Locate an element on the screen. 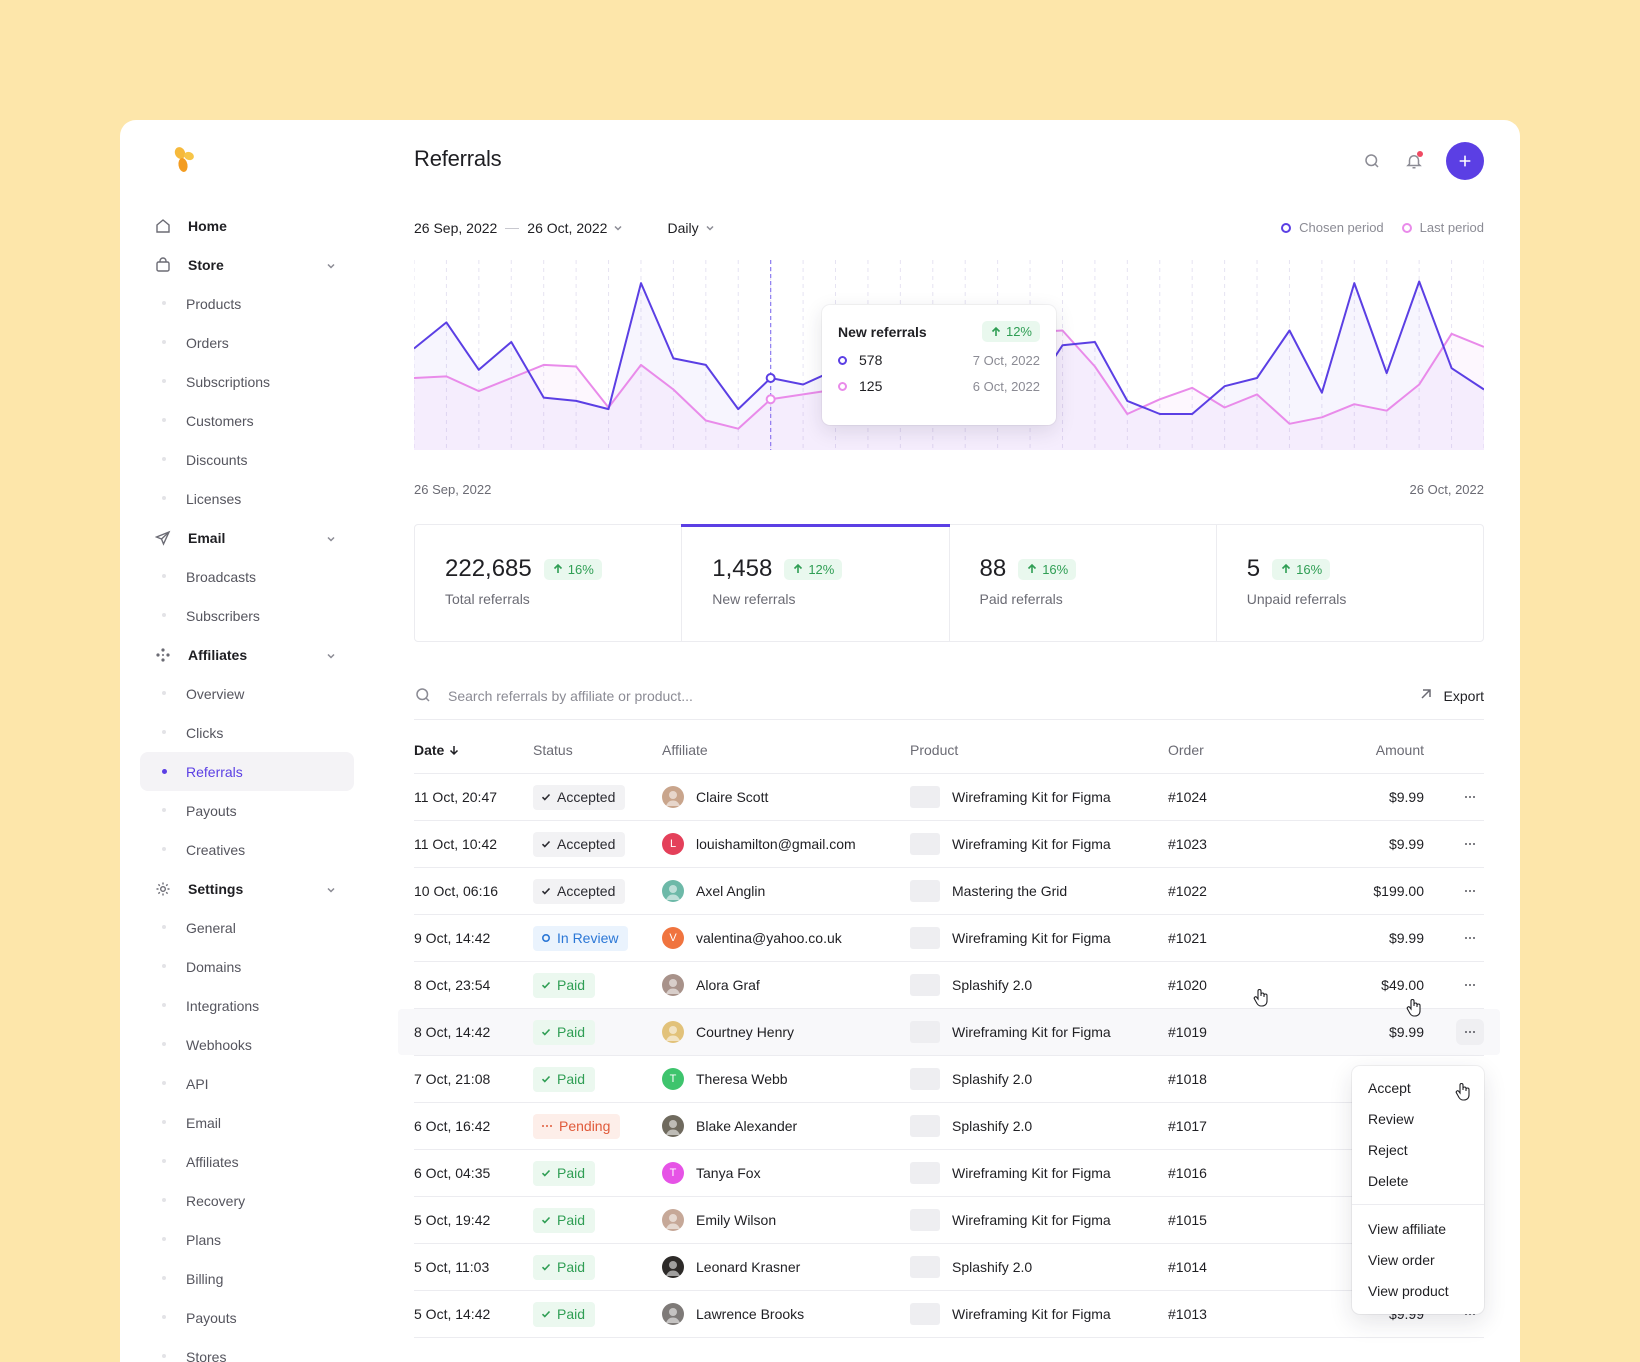  sort-date-header: Date is located at coordinates (473, 750).